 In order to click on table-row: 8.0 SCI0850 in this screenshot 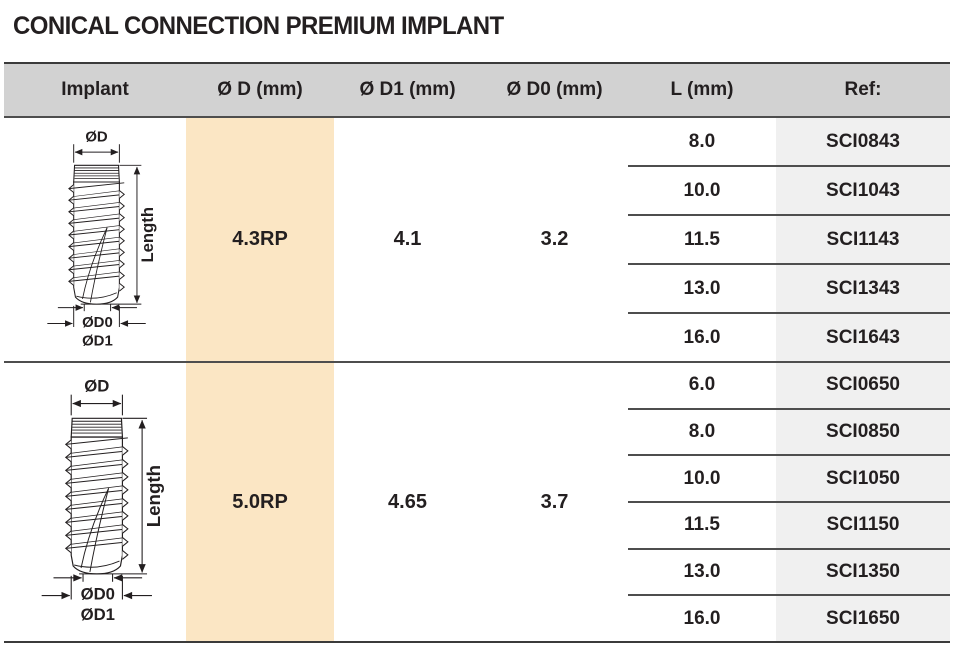, I will do `click(789, 433)`.